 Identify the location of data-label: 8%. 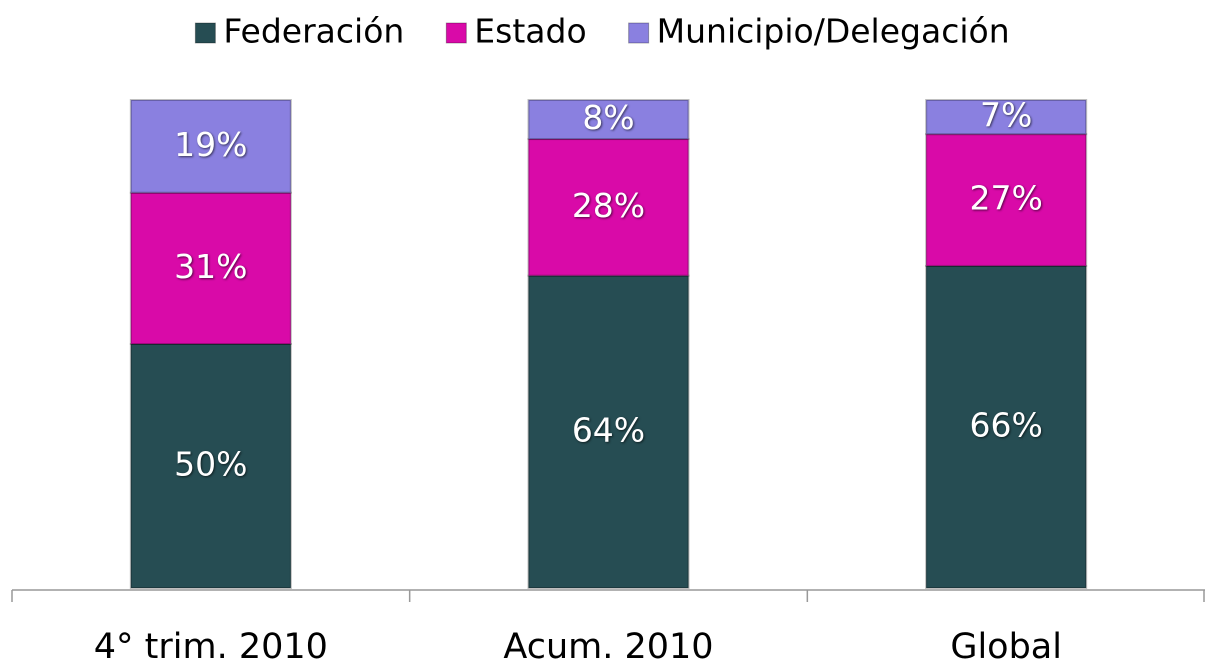
(608, 117).